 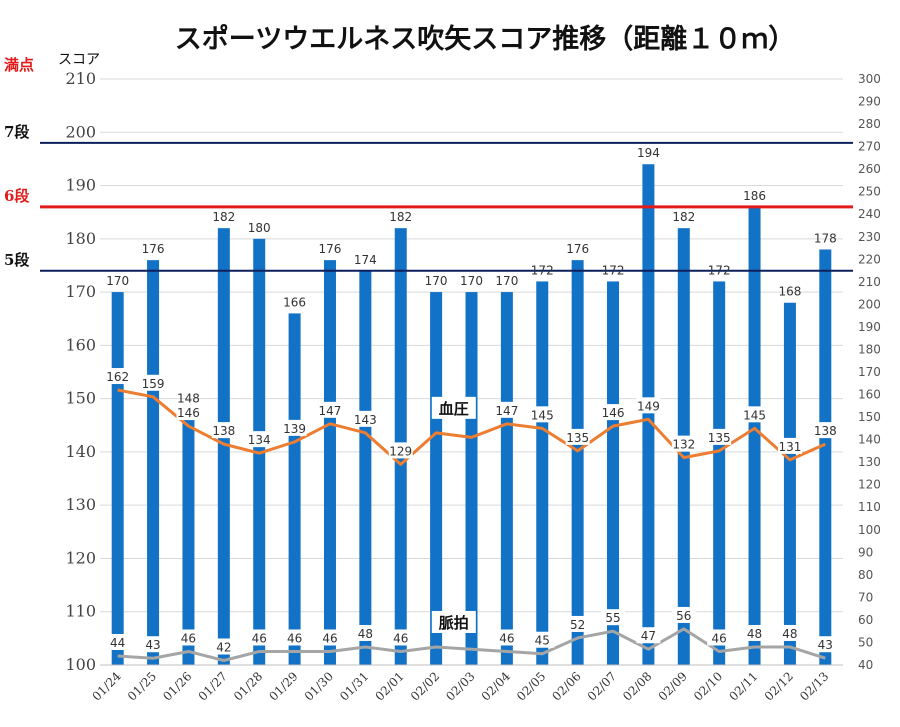 I want to click on y-tick-label: 160, so click(x=80, y=344).